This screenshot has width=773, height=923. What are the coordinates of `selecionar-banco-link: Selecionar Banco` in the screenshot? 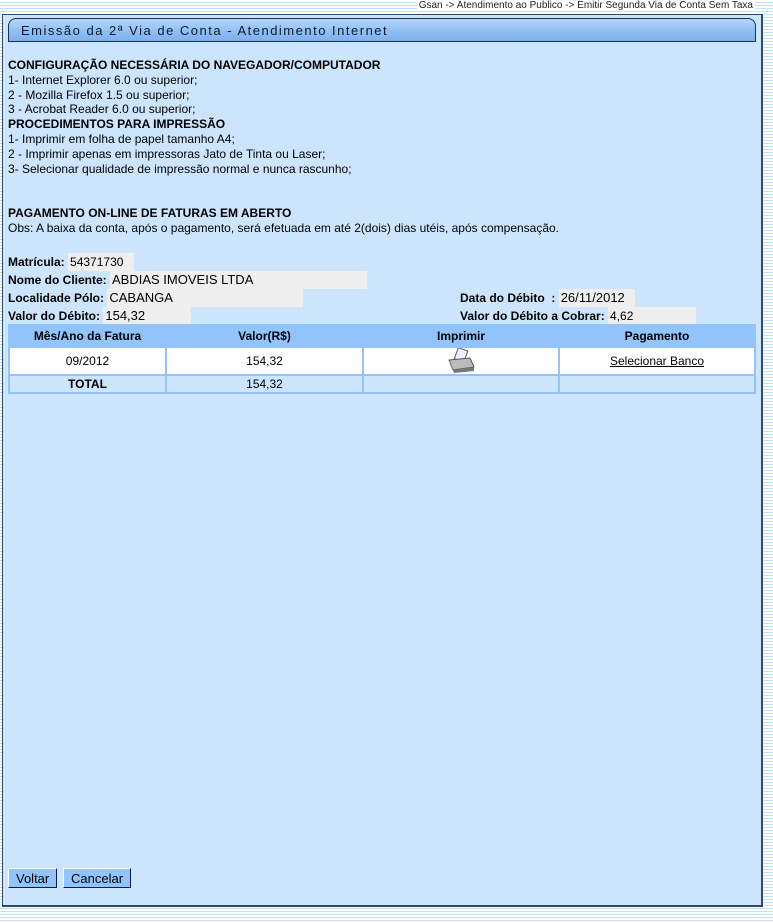 It's located at (657, 361).